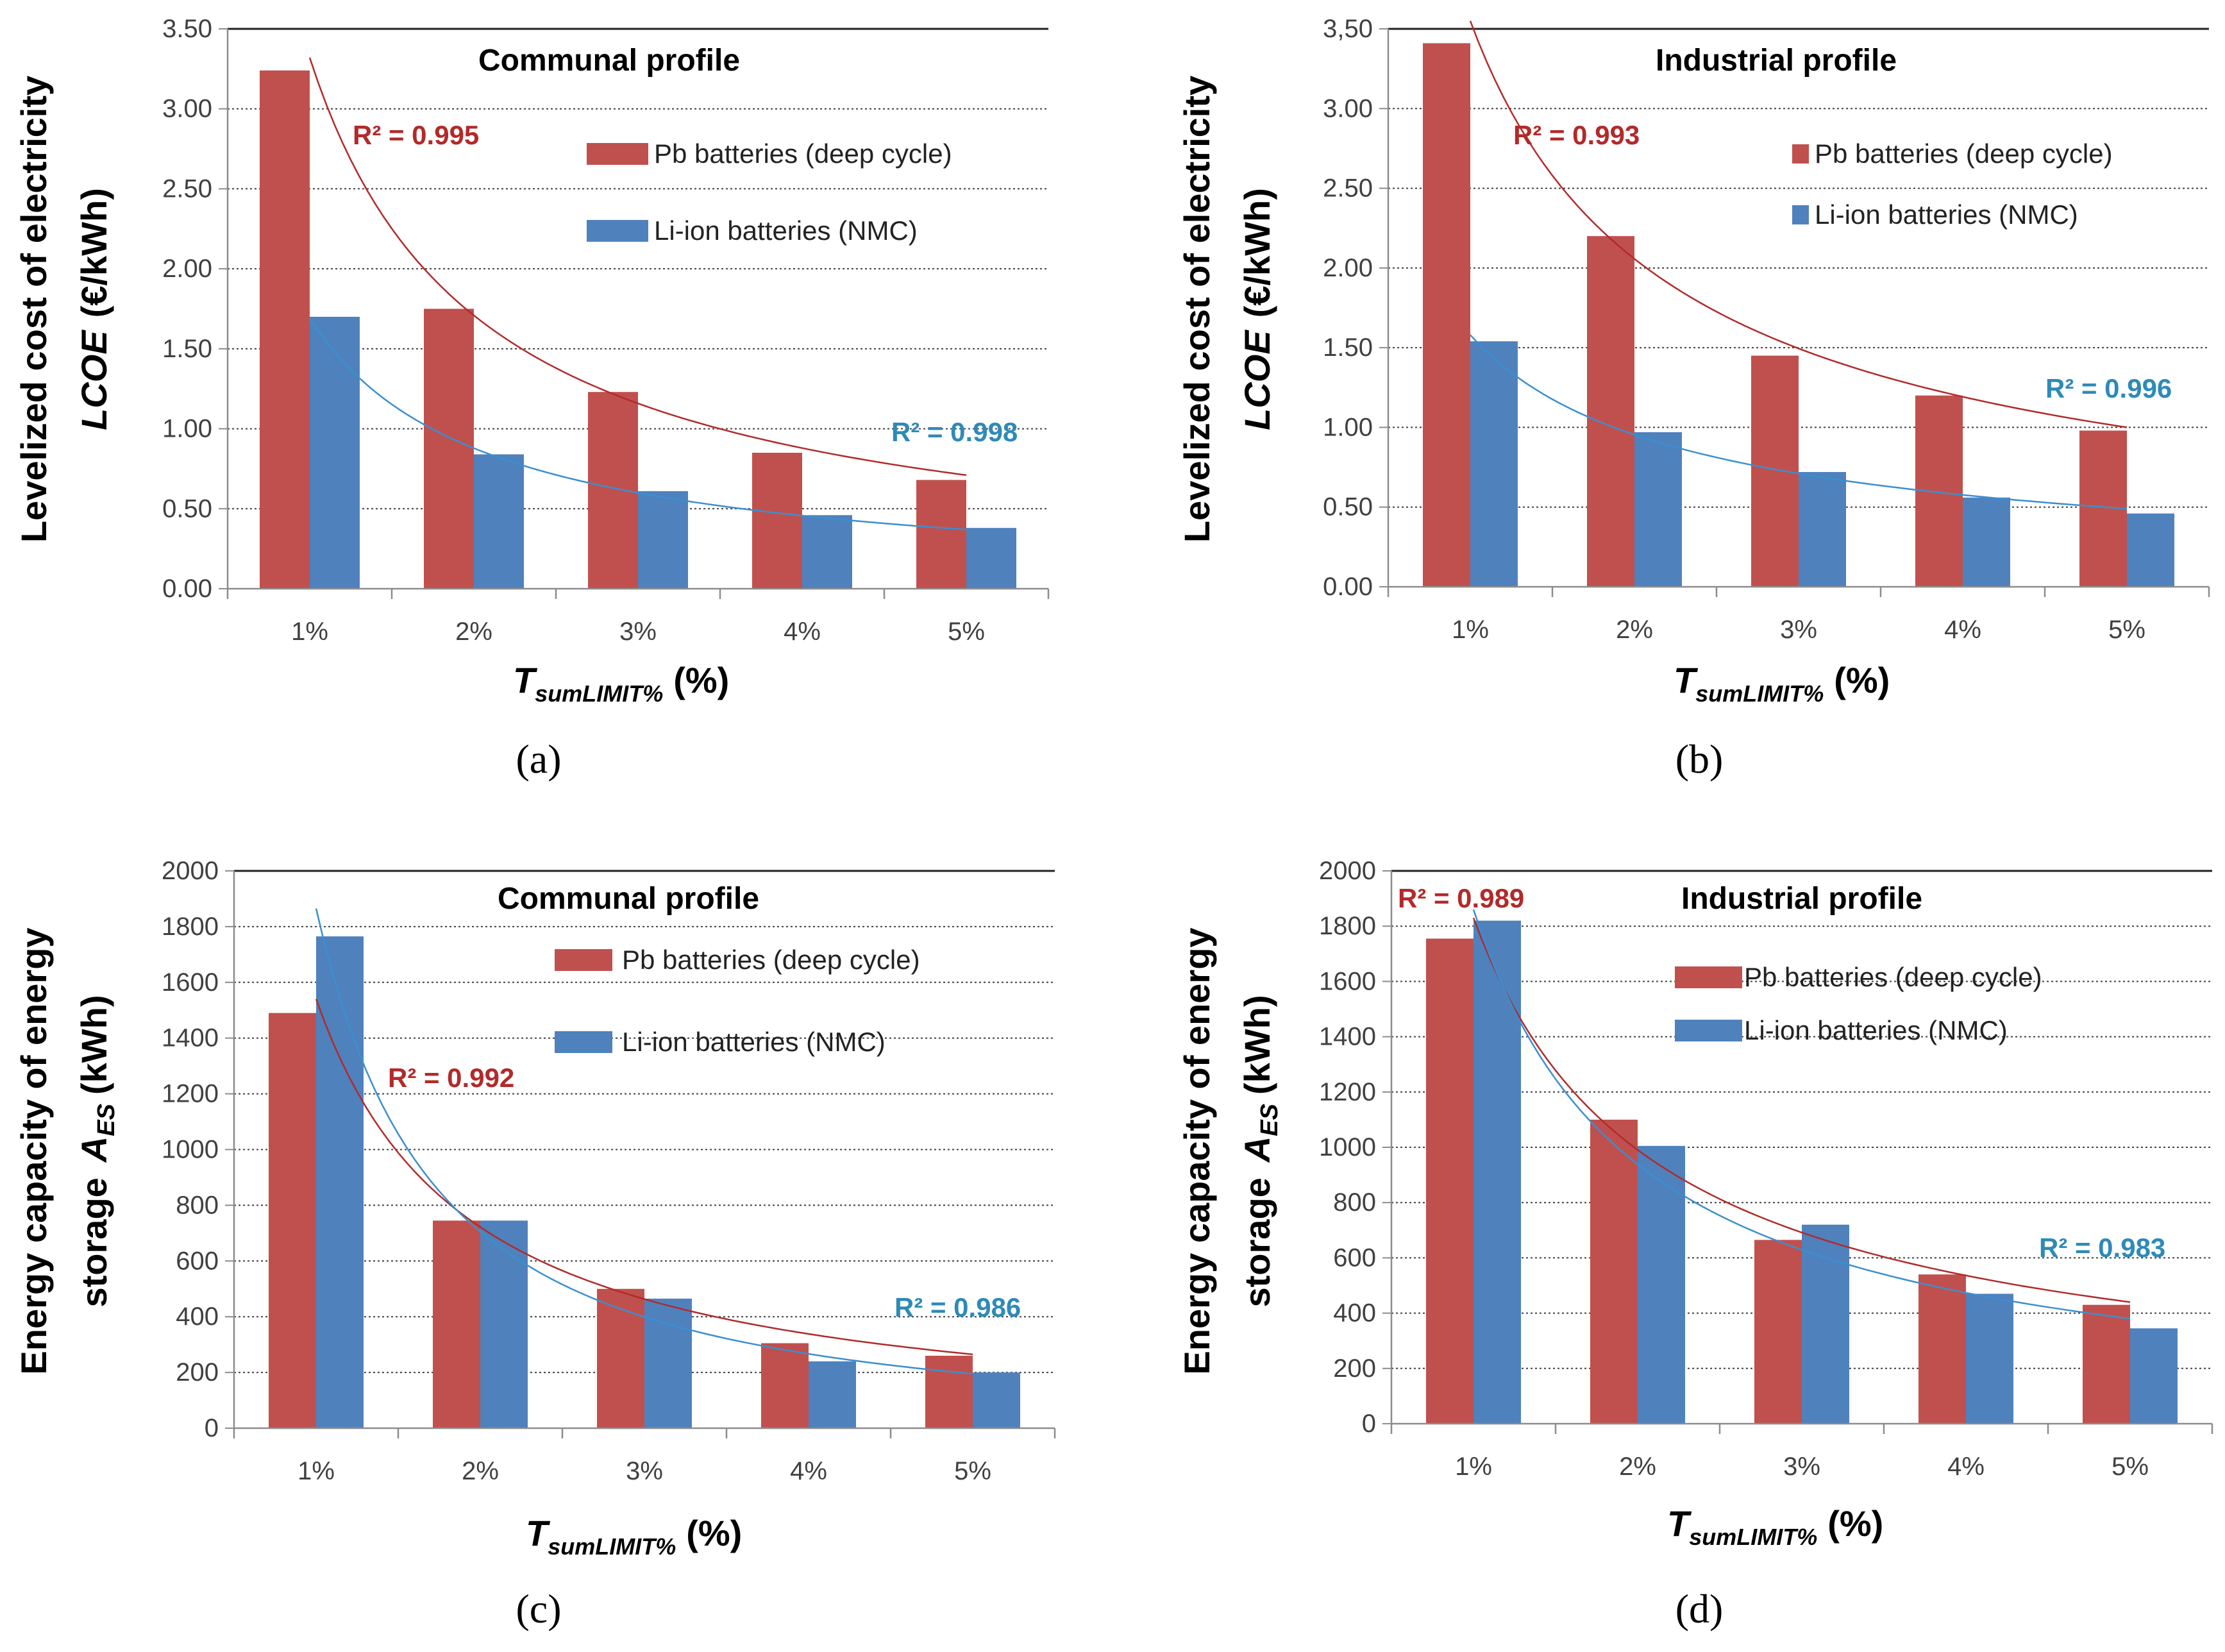 Image resolution: width=2225 pixels, height=1652 pixels. Describe the element at coordinates (2102, 1248) in the screenshot. I see `r2-label-li-ion: R² = 0.983` at that location.